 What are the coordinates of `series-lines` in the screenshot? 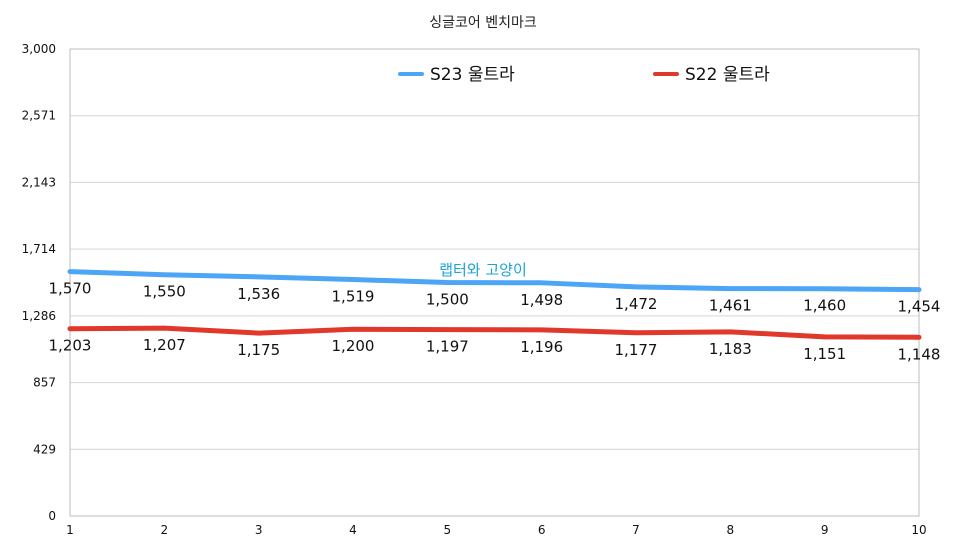 It's located at (494, 304).